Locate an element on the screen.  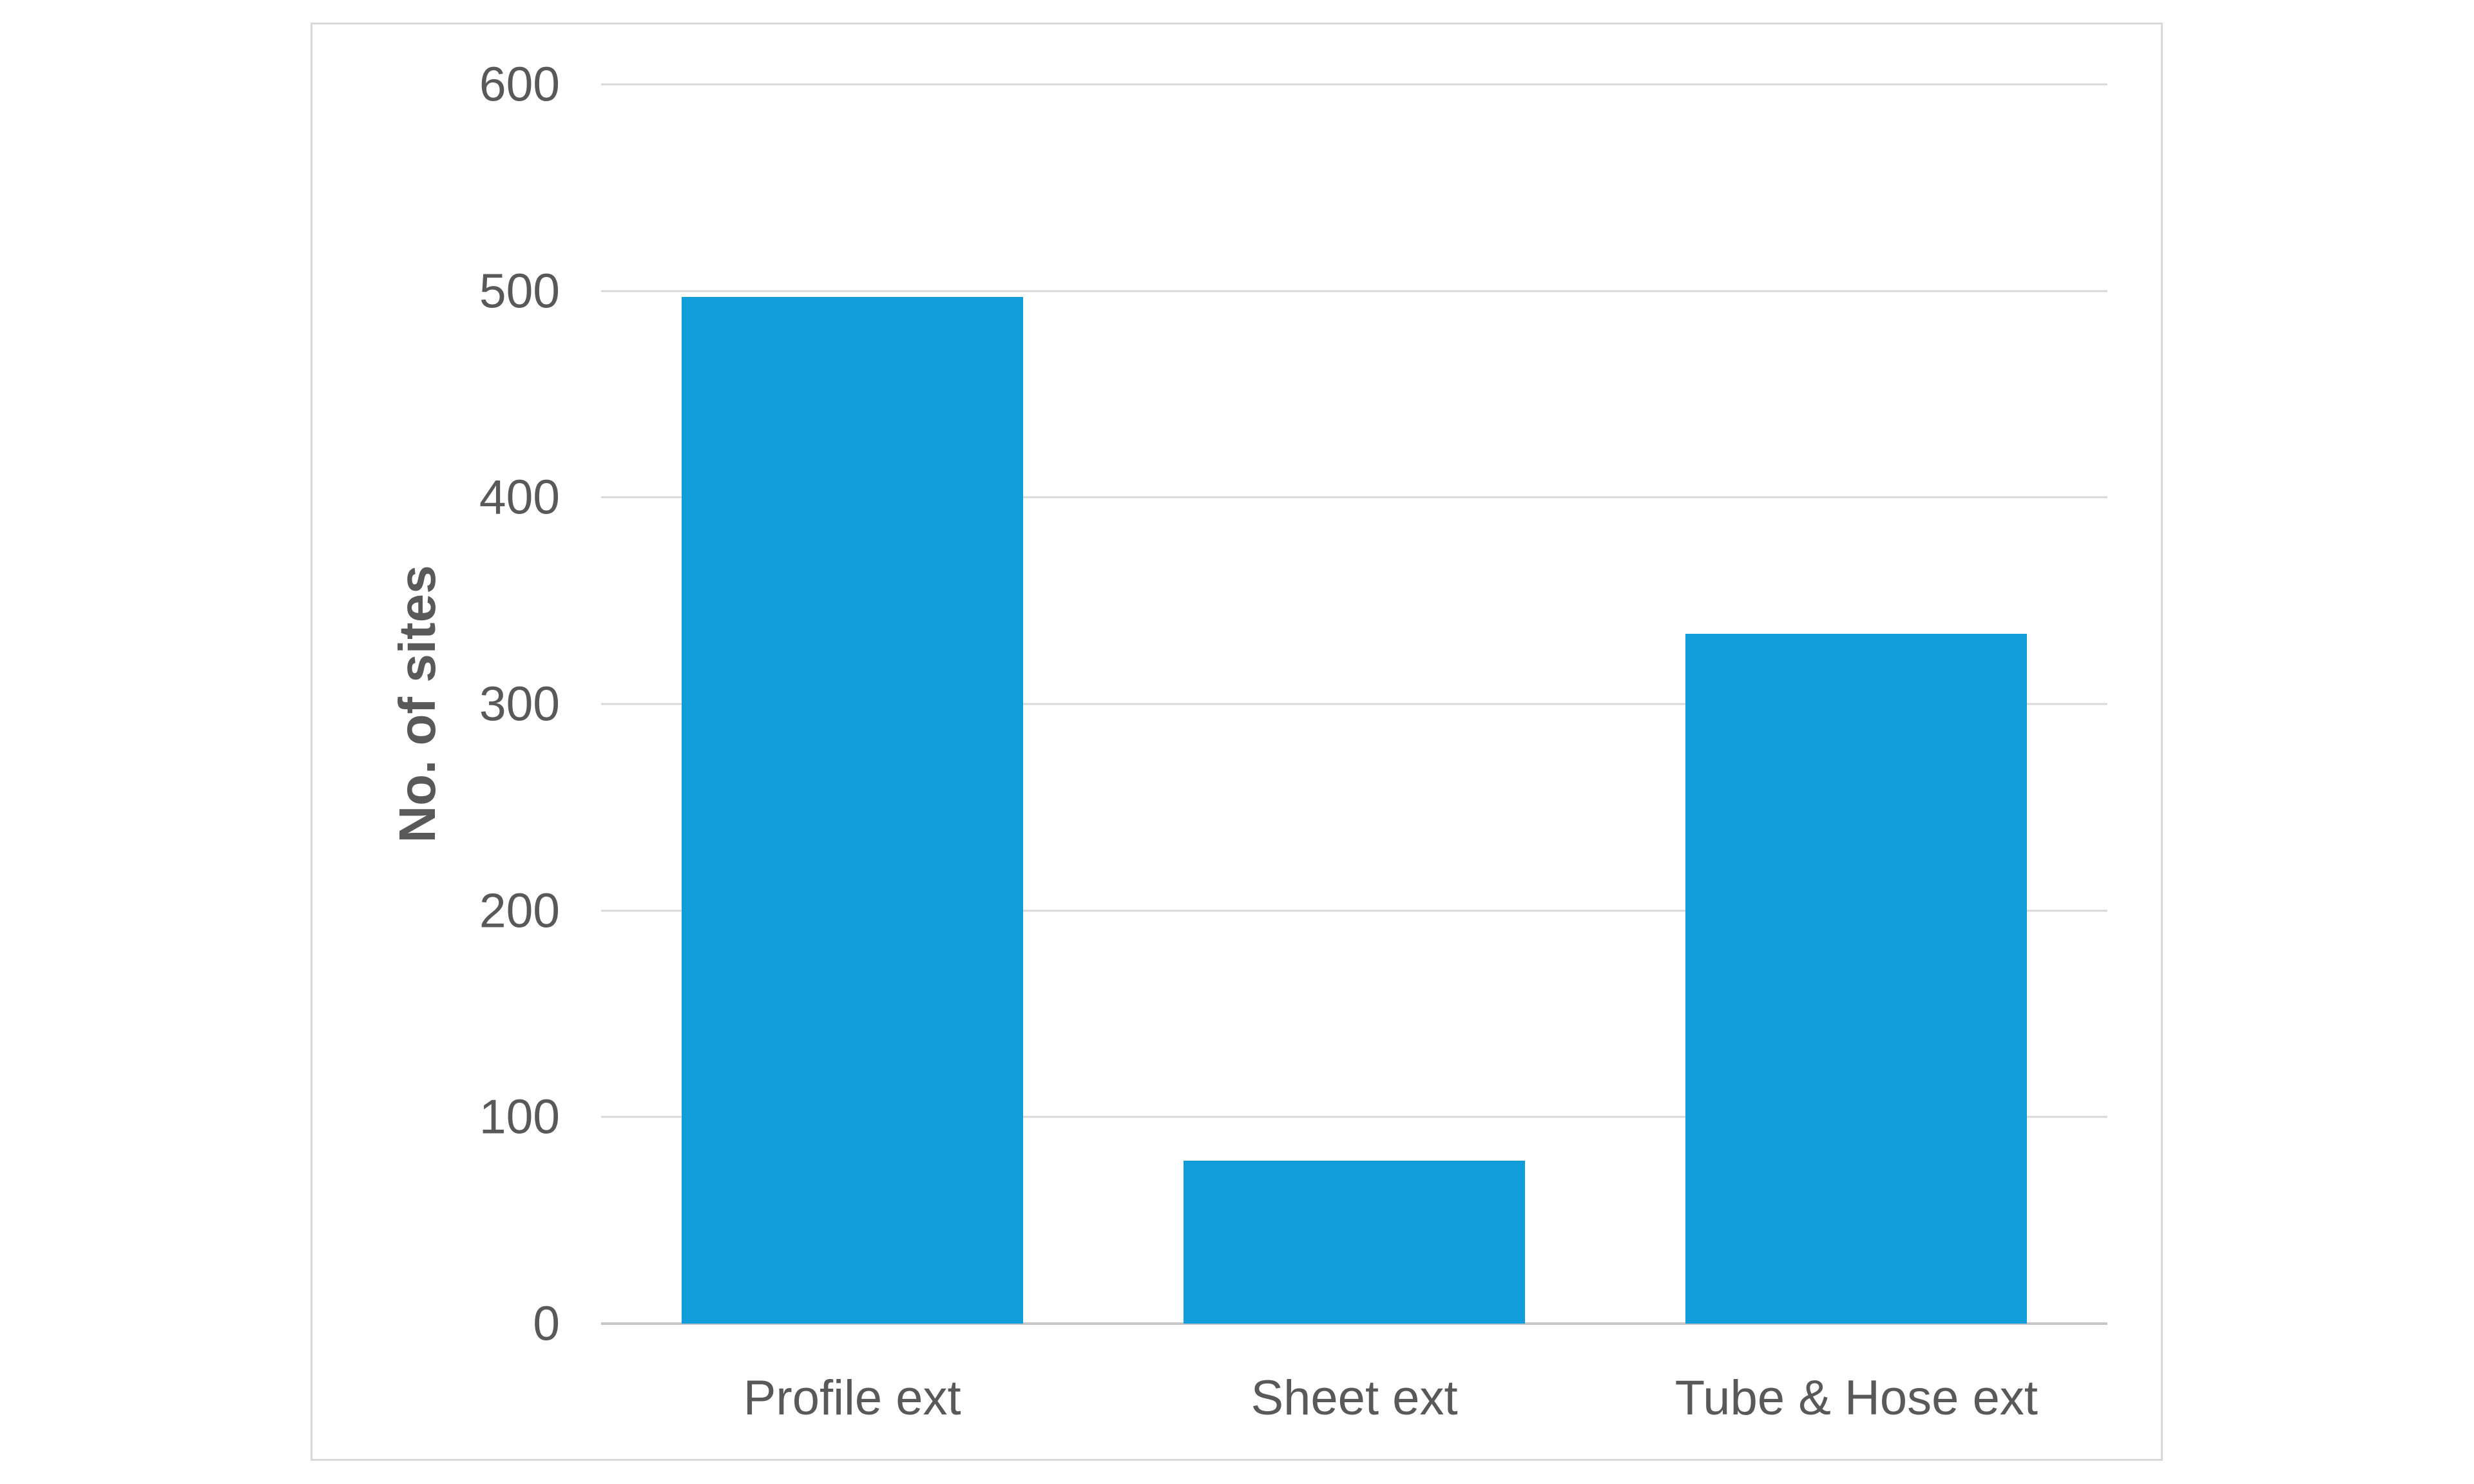
y-tick-label-0: 0 is located at coordinates (546, 1323).